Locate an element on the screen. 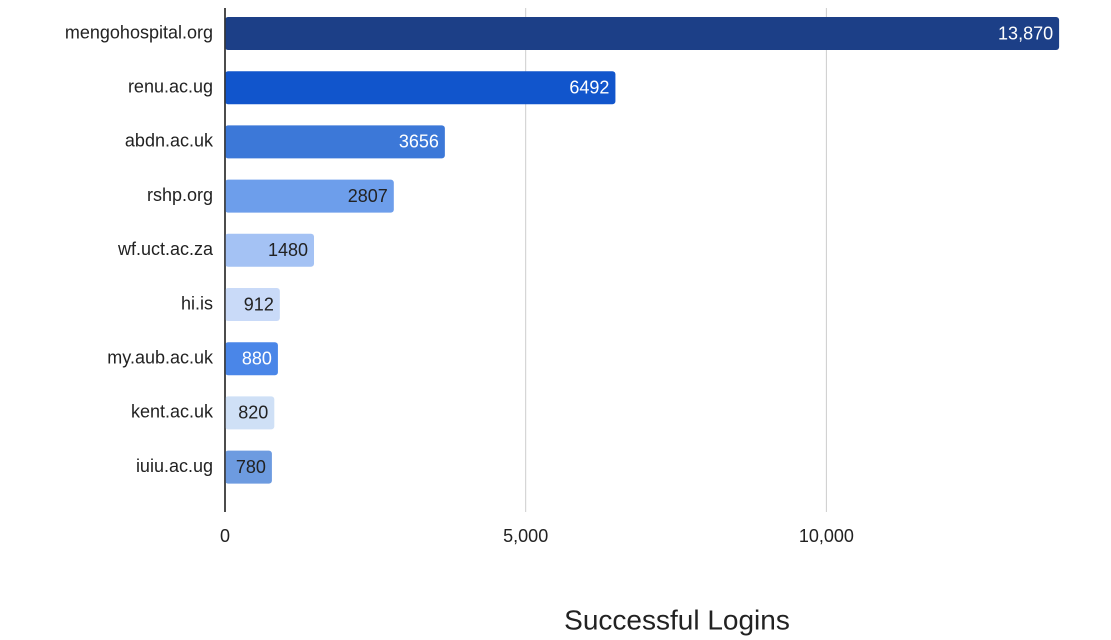 The image size is (1111, 640). y-tick-label: wf.uct.ac.za is located at coordinates (165, 249).